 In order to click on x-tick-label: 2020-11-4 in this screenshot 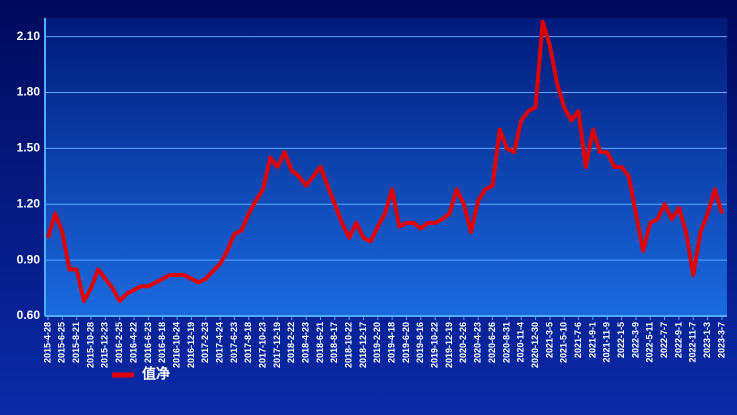, I will do `click(521, 342)`.